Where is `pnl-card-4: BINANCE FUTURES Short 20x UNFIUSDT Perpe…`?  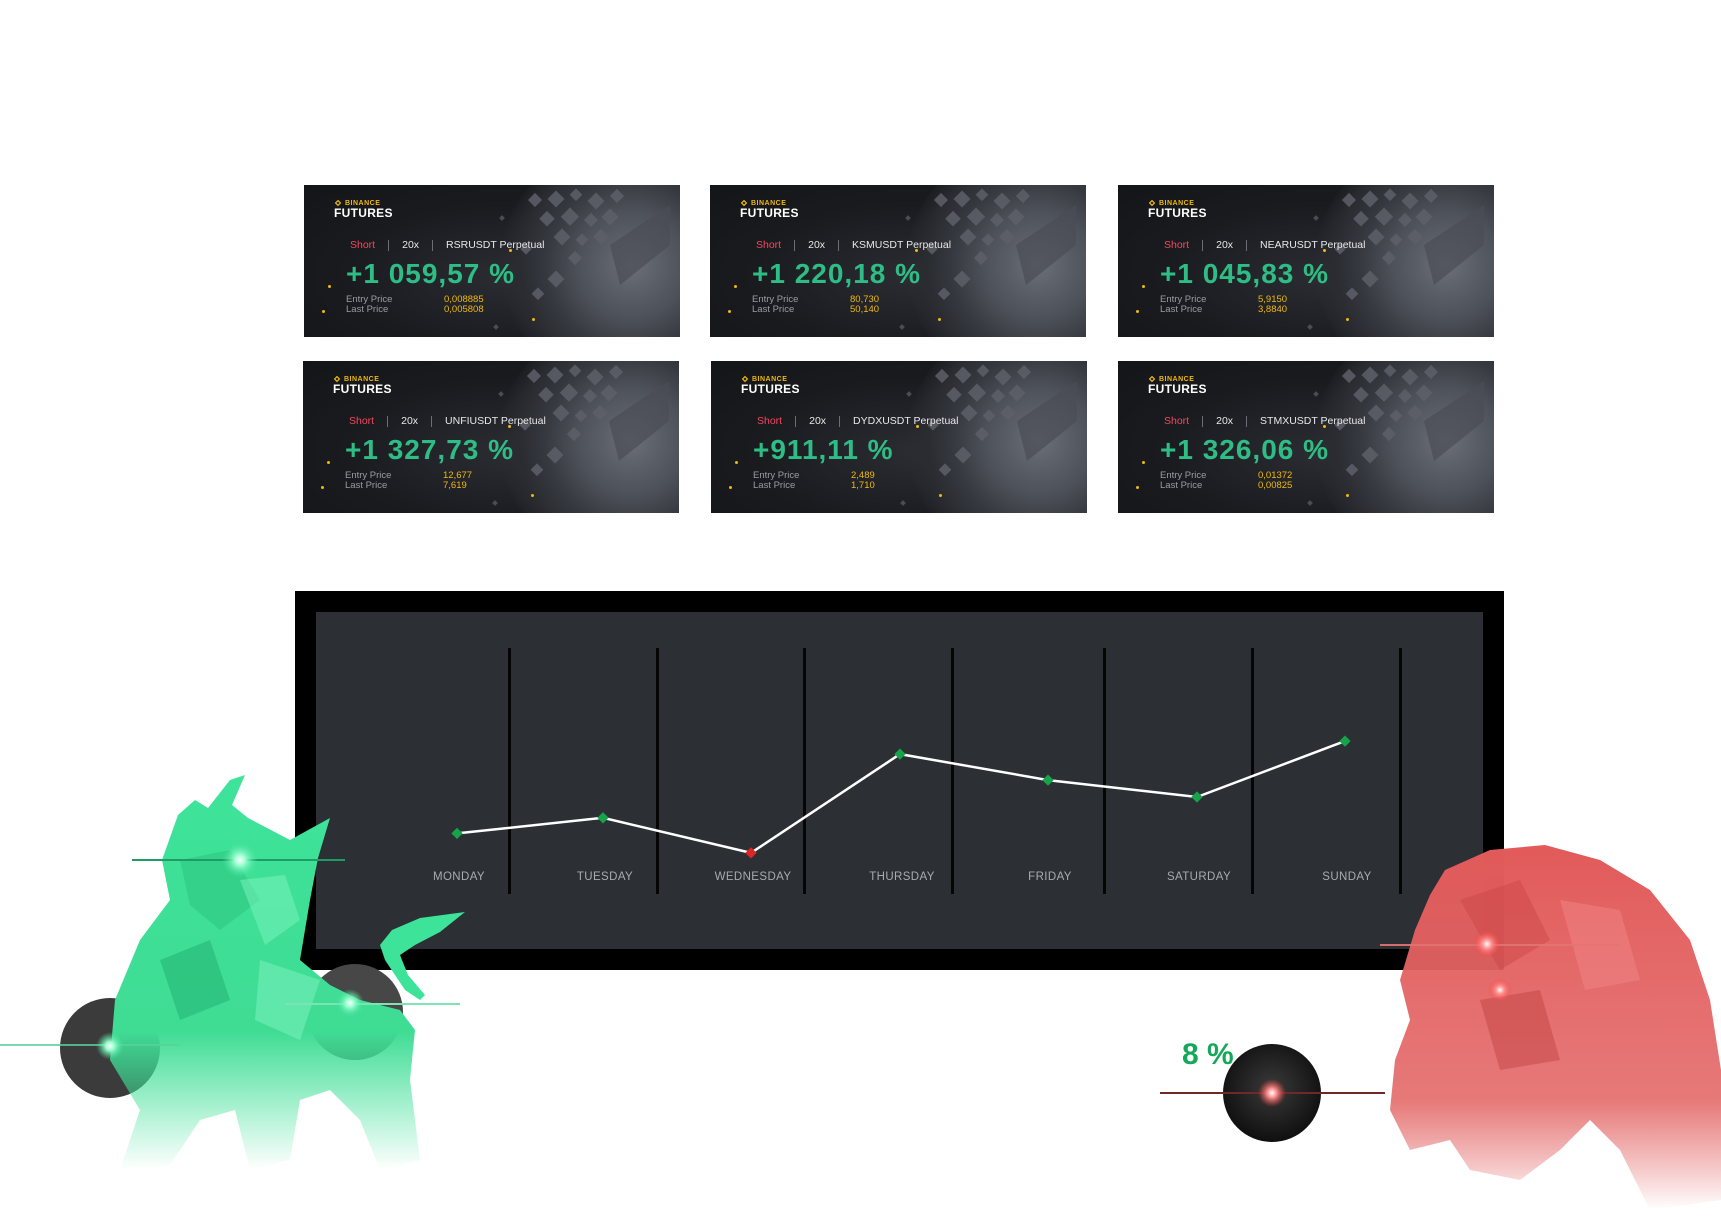
pnl-card-4: BINANCE FUTURES Short 20x UNFIUSDT Perpe… is located at coordinates (491, 437).